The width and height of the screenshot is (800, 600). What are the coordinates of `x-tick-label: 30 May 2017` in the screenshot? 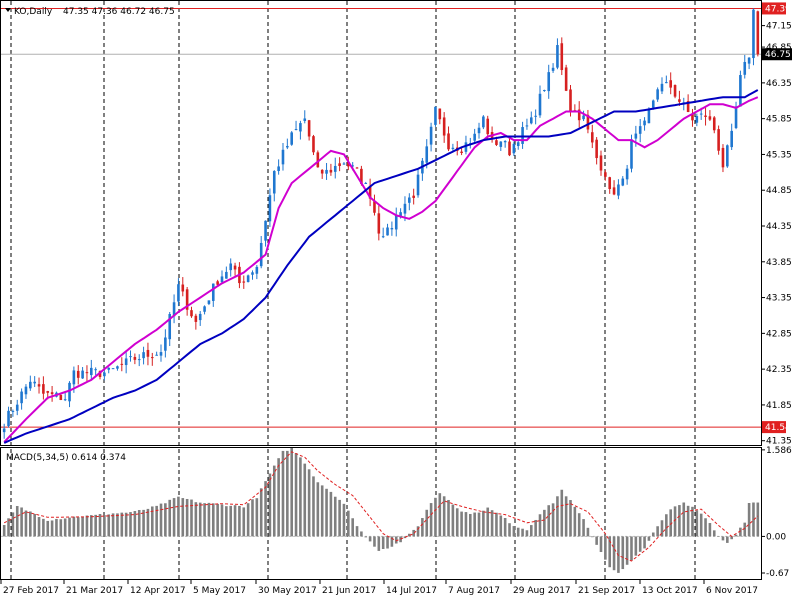 It's located at (287, 591).